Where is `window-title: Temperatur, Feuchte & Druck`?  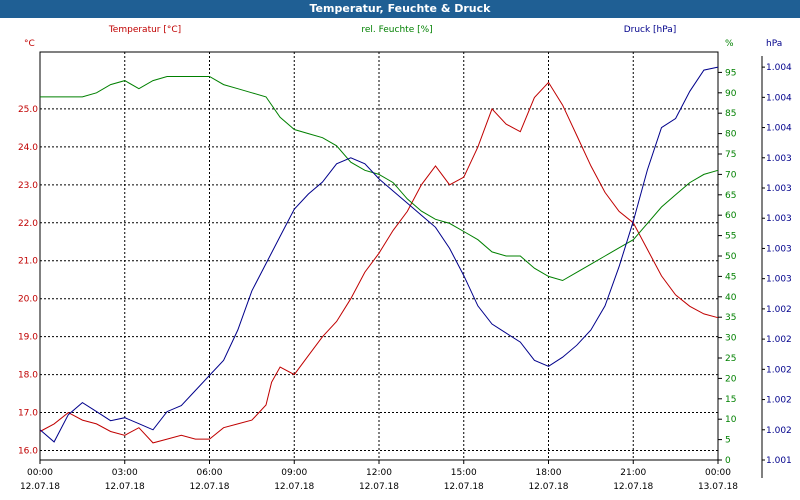 window-title: Temperatur, Feuchte & Druck is located at coordinates (400, 9).